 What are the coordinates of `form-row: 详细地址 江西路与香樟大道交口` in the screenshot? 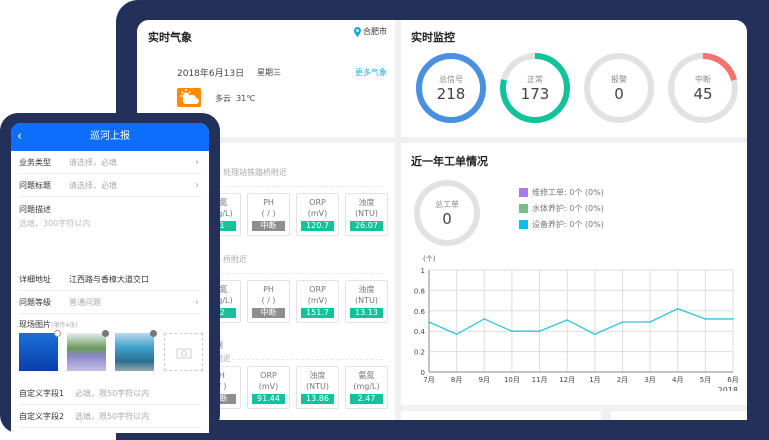 It's located at (110, 279).